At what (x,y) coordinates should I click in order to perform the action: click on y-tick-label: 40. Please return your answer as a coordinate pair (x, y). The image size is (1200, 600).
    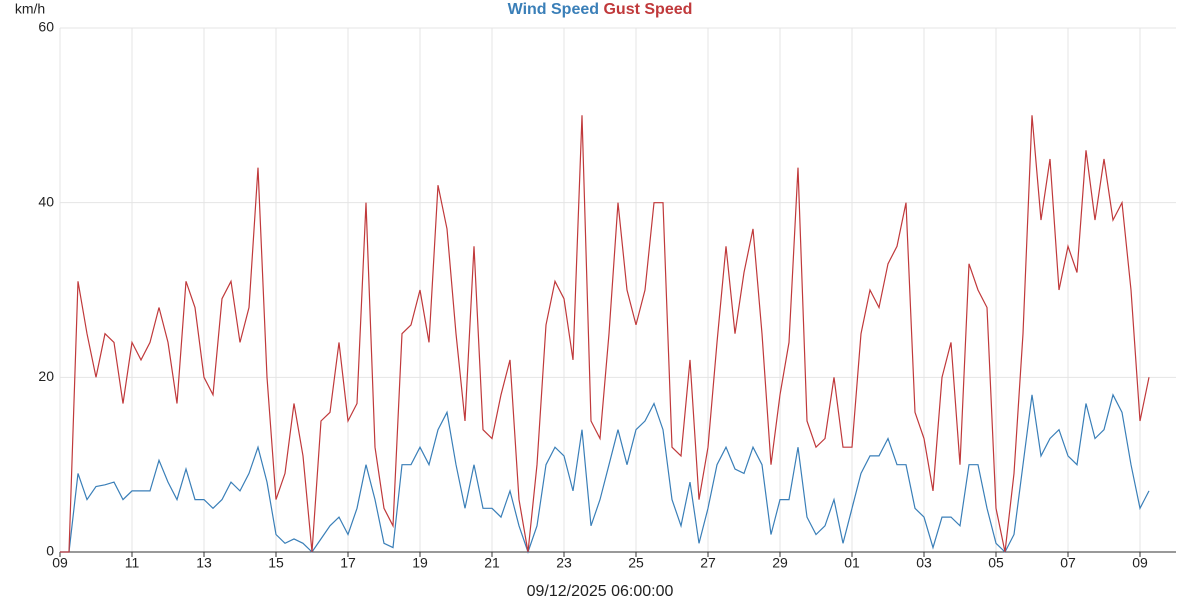
    Looking at the image, I should click on (46, 201).